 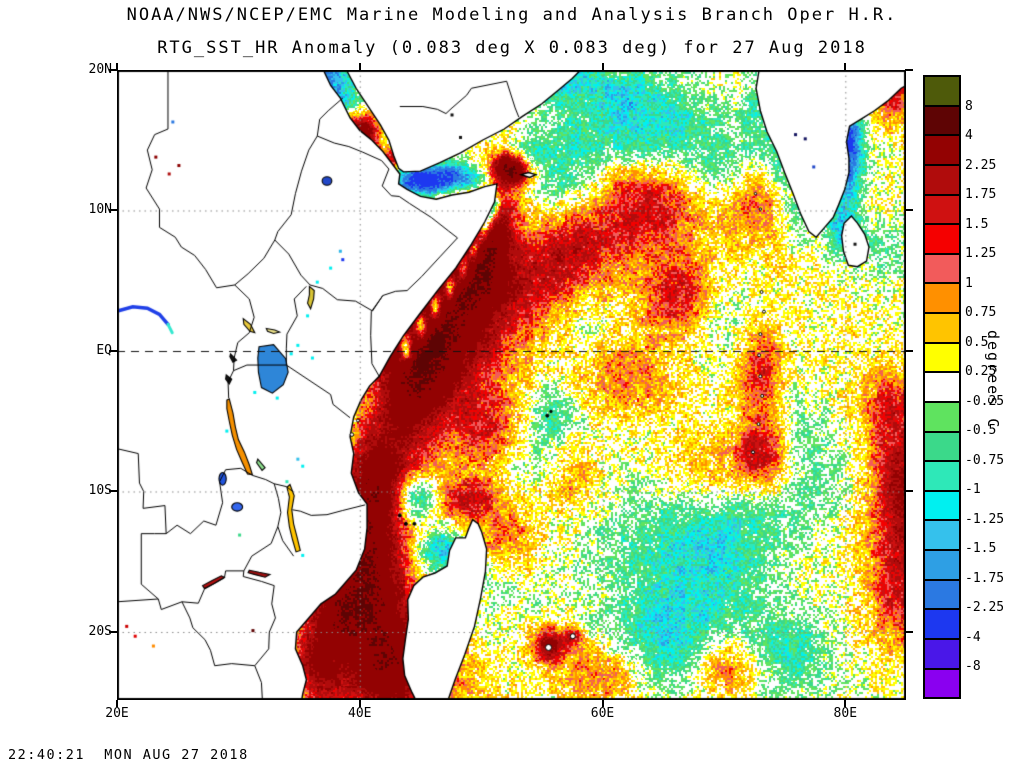 I want to click on colorbar-label--0.5: -0.5, so click(x=981, y=431).